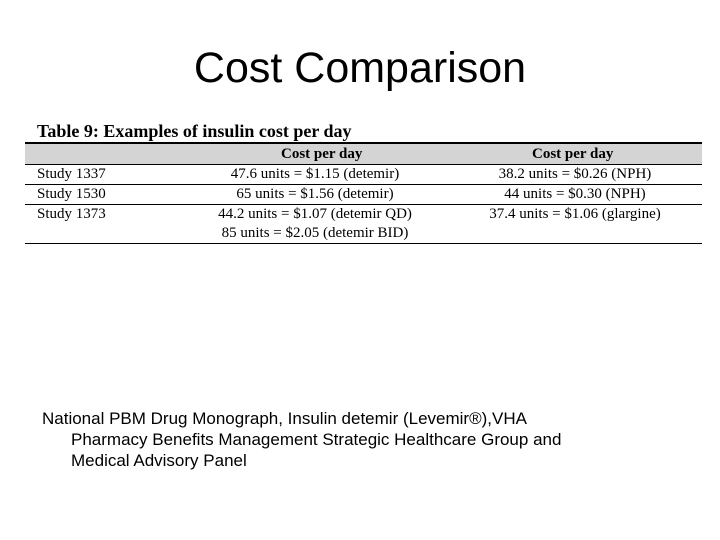 The width and height of the screenshot is (720, 540). What do you see at coordinates (322, 154) in the screenshot?
I see `header-cost-per-day-detemir: Cost per day` at bounding box center [322, 154].